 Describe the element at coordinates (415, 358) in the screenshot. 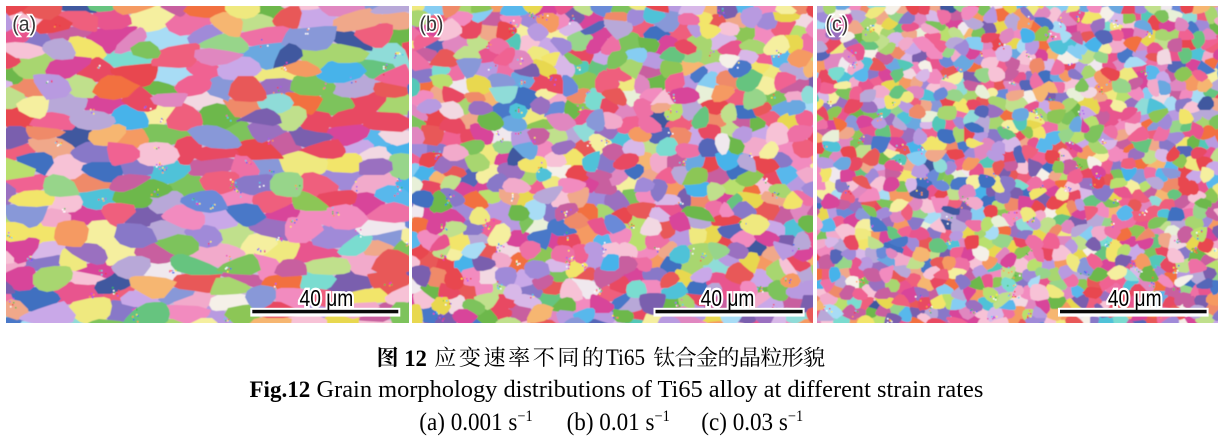

I see `svg-text: 12` at that location.